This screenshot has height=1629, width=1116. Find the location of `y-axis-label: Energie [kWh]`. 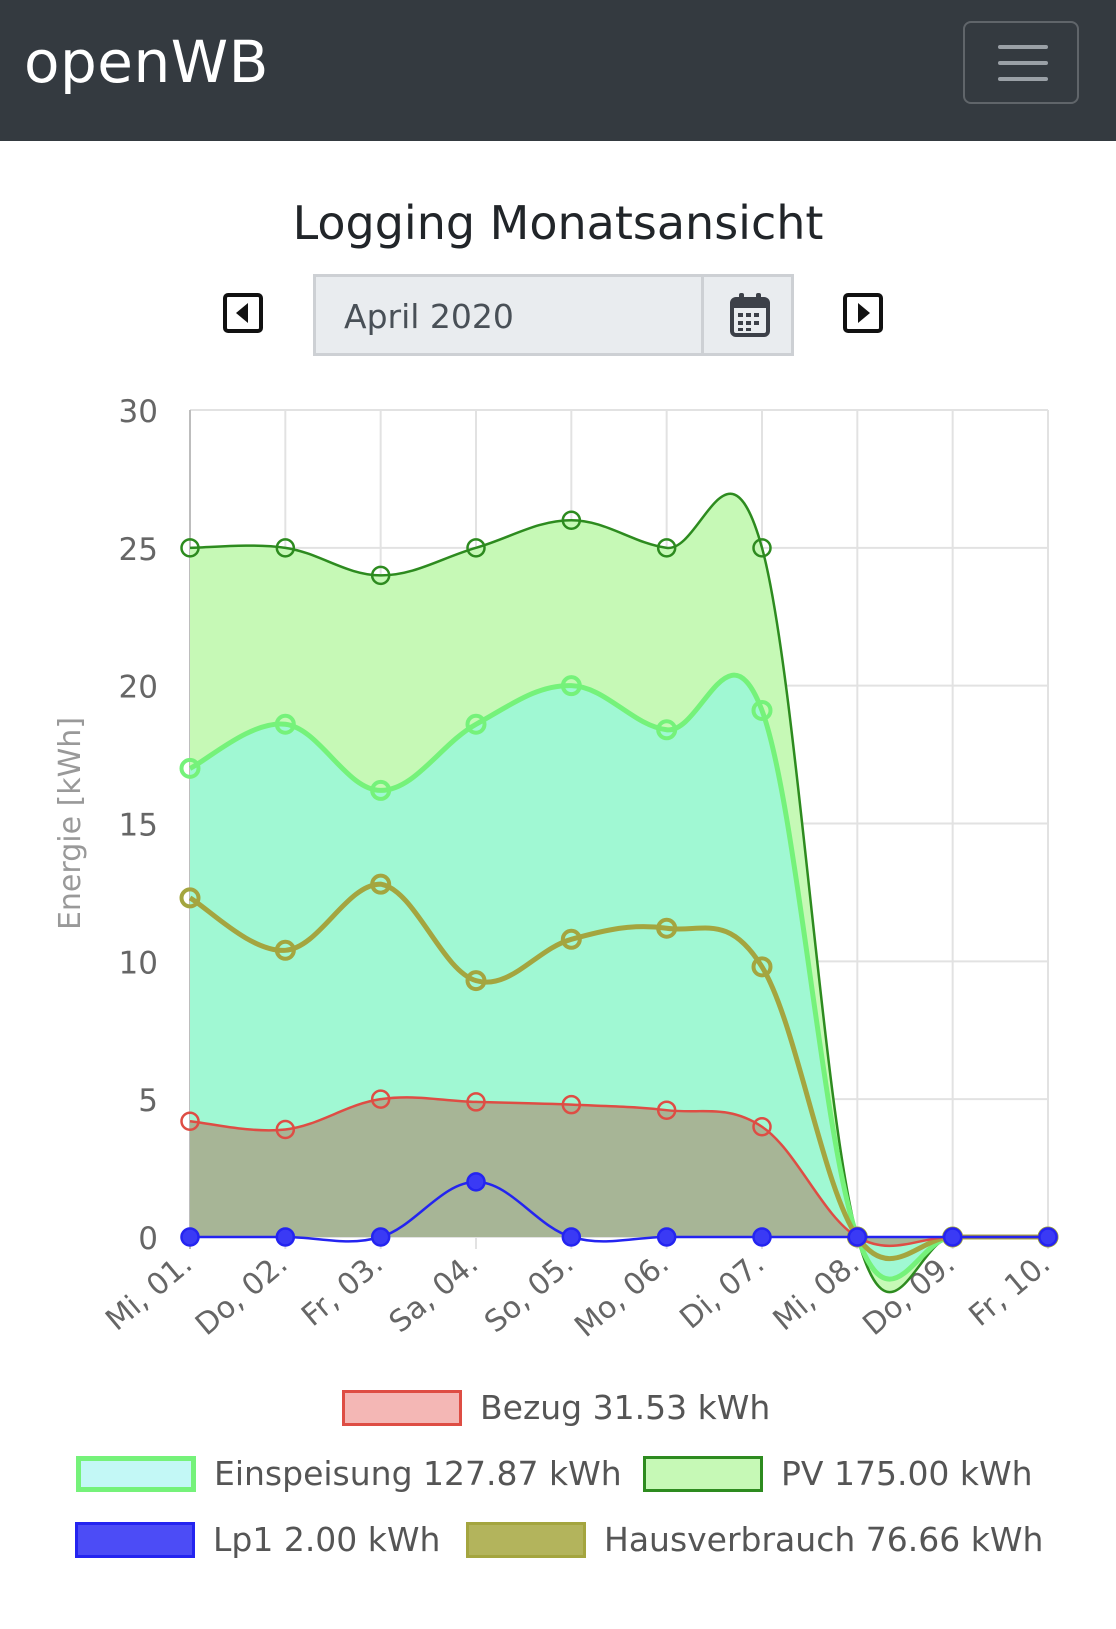

y-axis-label: Energie [kWh] is located at coordinates (70, 823).